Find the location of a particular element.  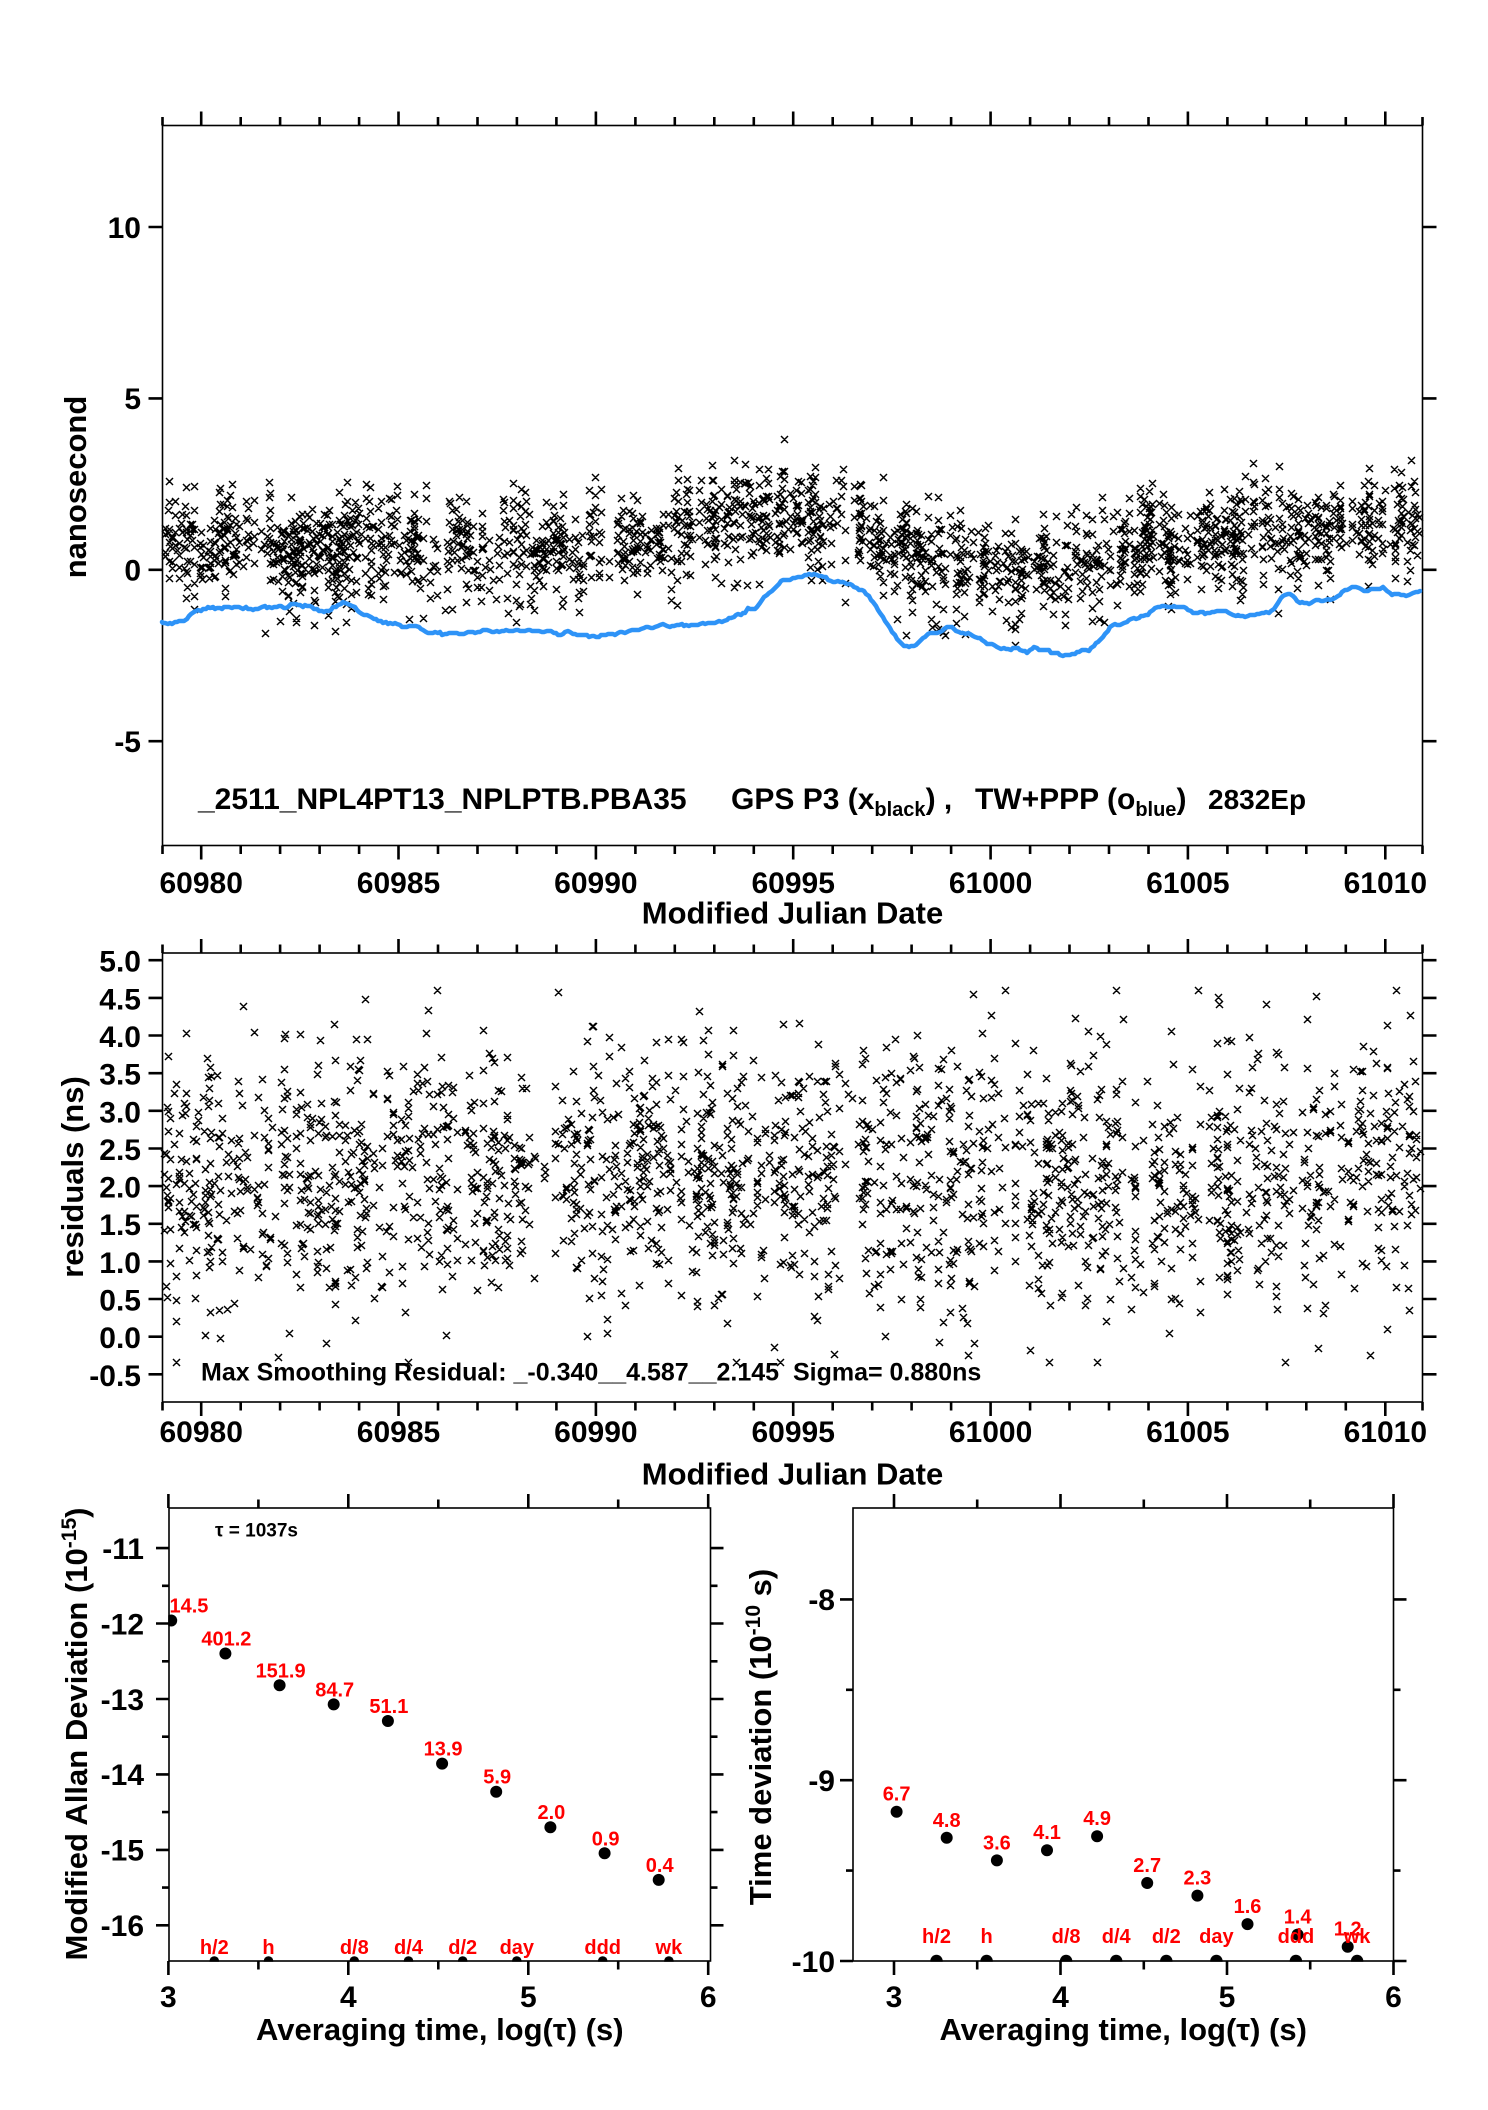

svg-text: 0.0 is located at coordinates (120, 1338).